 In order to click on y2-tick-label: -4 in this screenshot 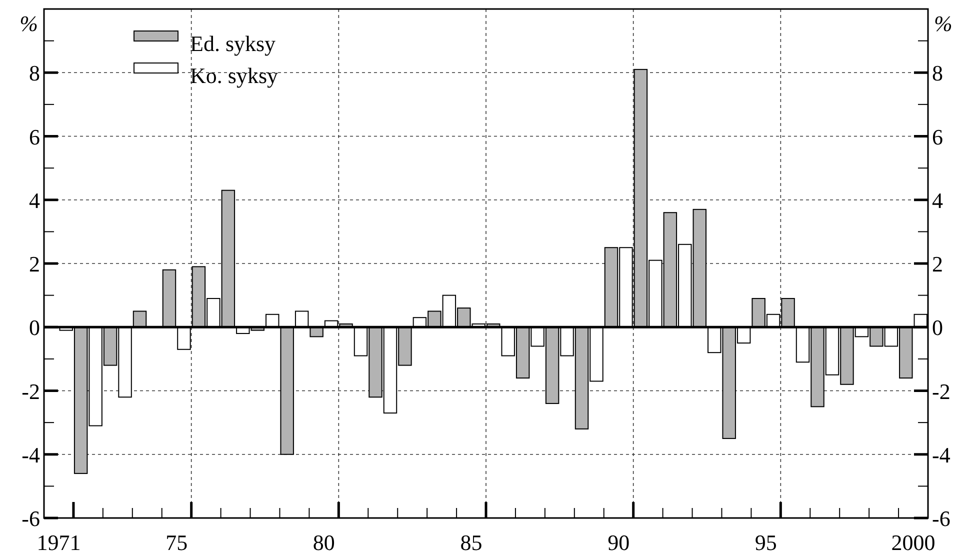, I will do `click(941, 455)`.